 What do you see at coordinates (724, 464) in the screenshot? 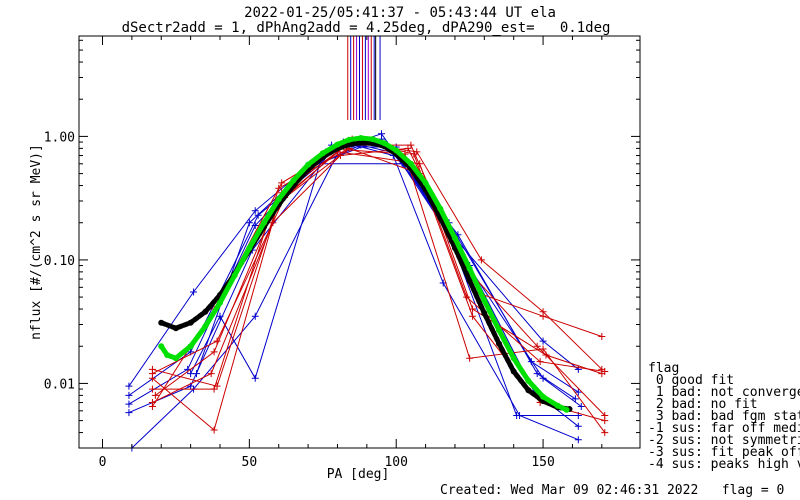
I see `legend-item: -4 sus: peaks high var` at bounding box center [724, 464].